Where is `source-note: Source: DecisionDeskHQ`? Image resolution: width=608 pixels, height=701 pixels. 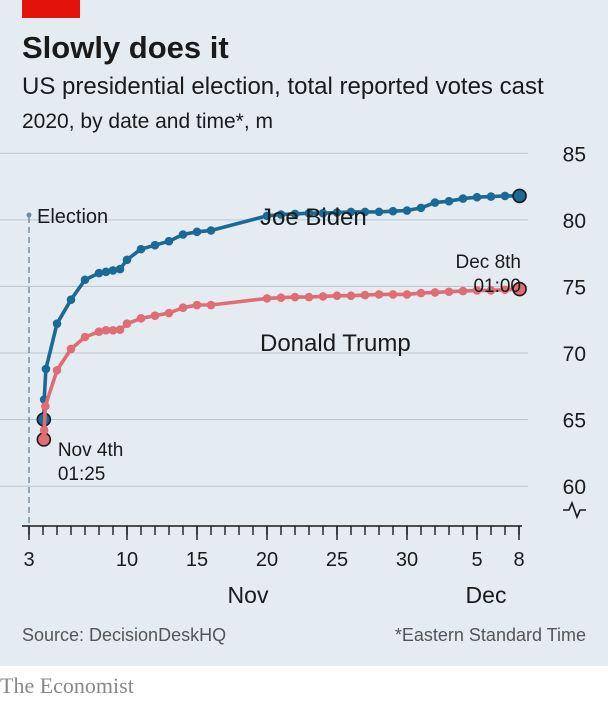
source-note: Source: DecisionDeskHQ is located at coordinates (124, 635).